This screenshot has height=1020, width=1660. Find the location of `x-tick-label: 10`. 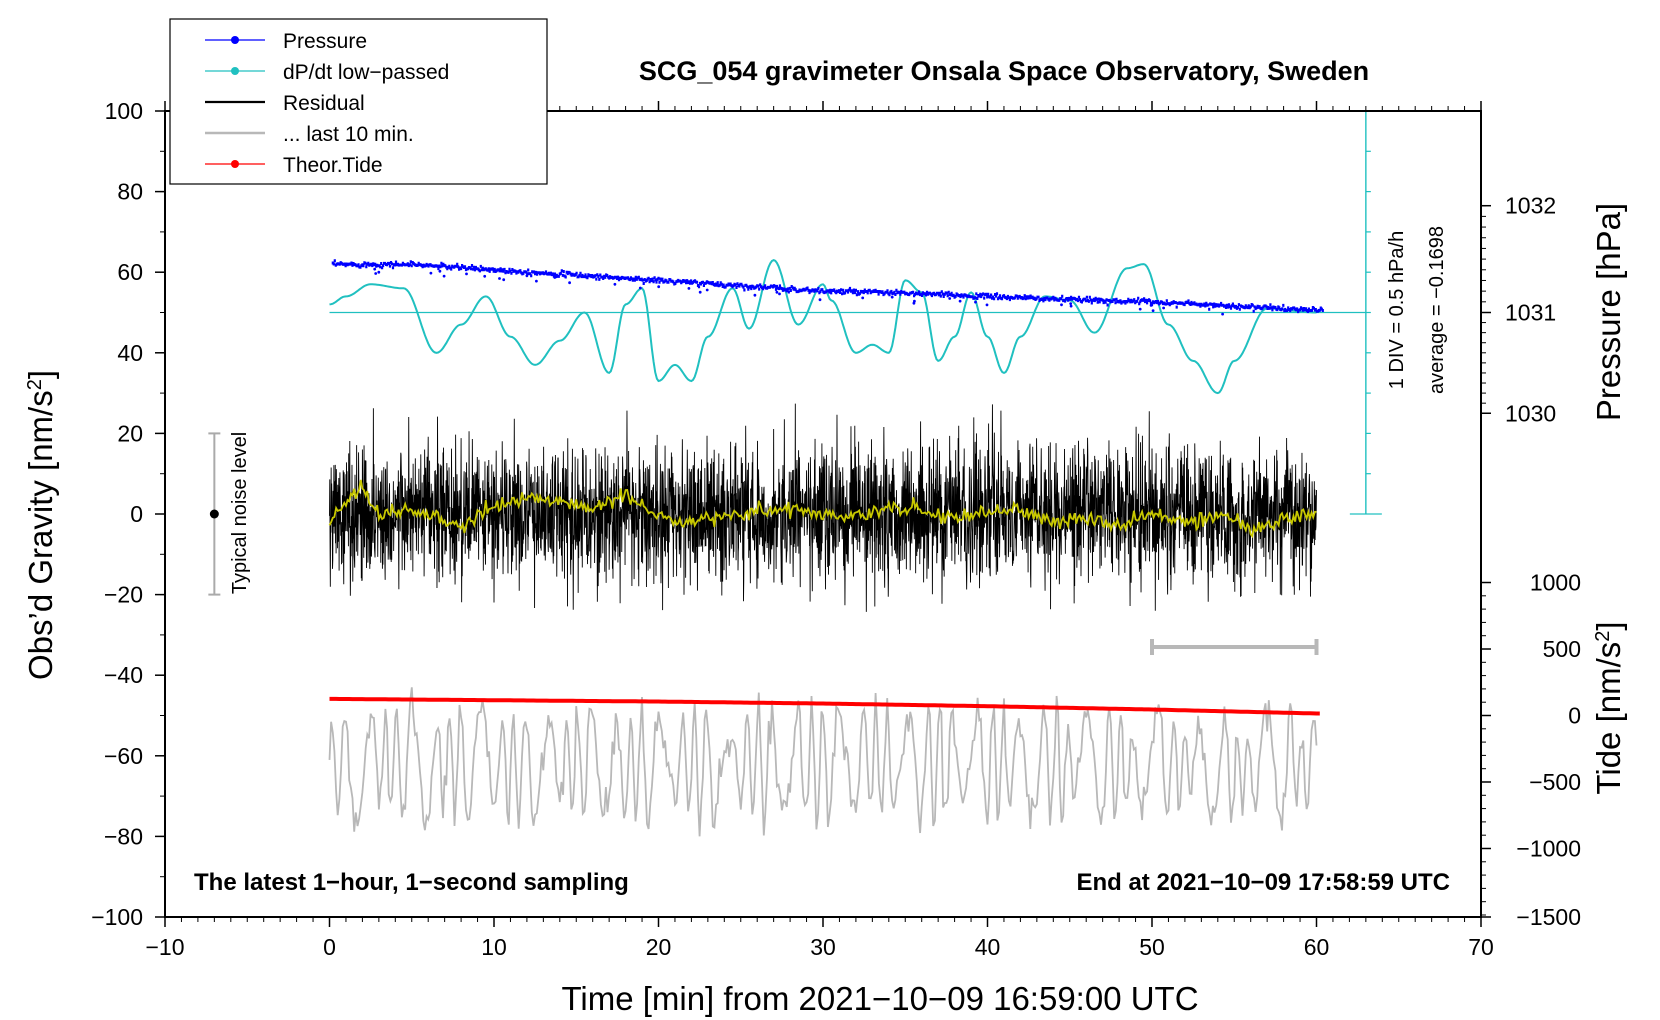

x-tick-label: 10 is located at coordinates (494, 947).